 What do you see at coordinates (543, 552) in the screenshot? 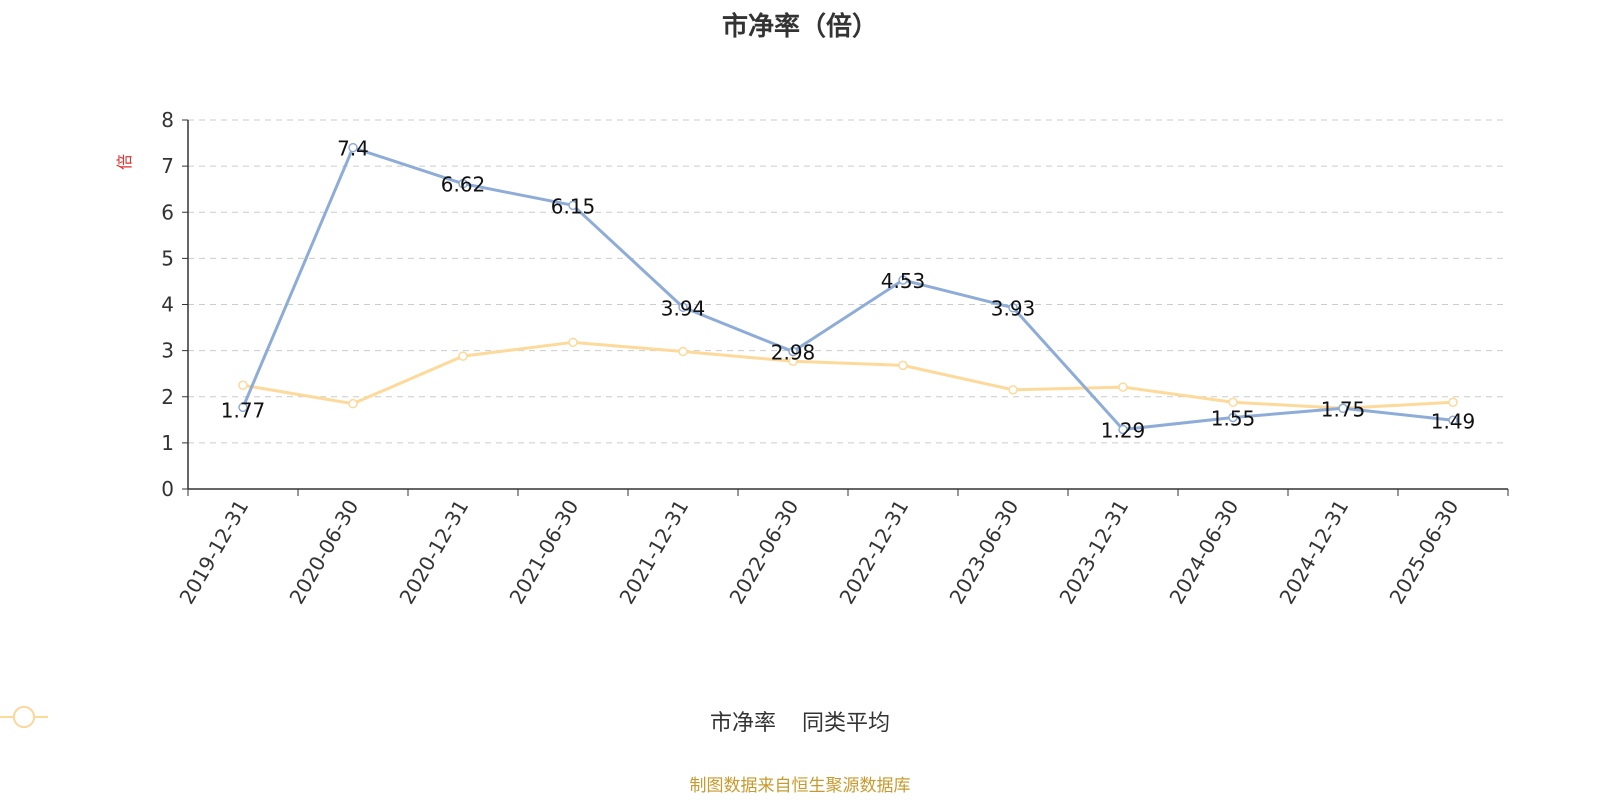
I see `x-tick-label: 2021-06-30` at bounding box center [543, 552].